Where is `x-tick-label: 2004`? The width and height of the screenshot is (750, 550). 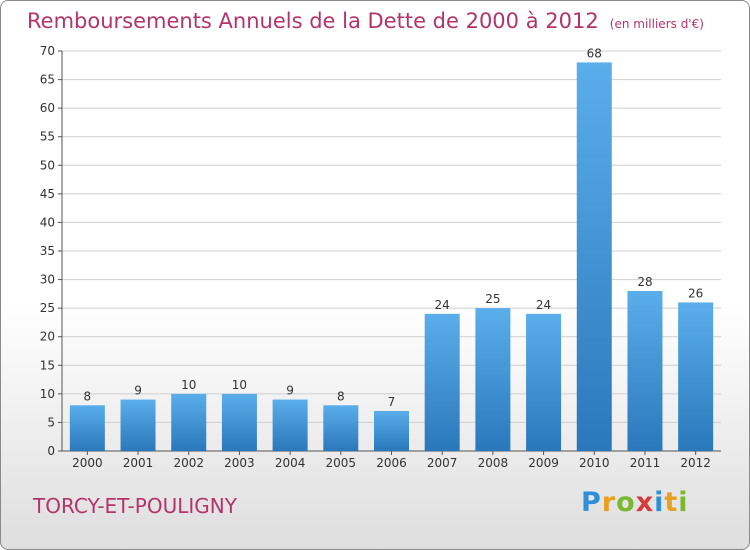 x-tick-label: 2004 is located at coordinates (290, 463).